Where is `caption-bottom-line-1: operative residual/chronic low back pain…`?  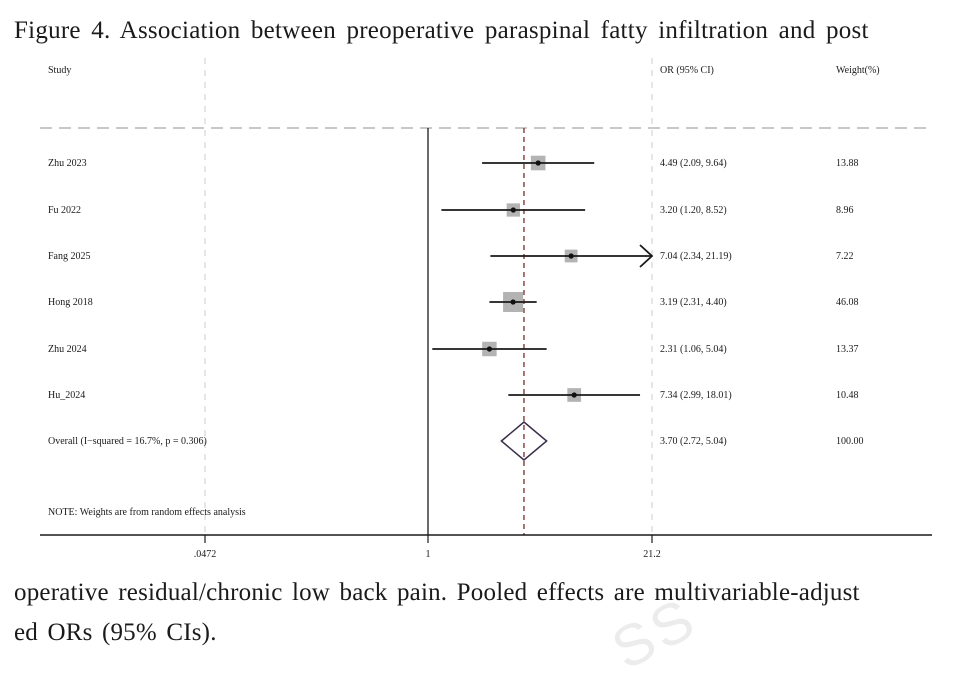
caption-bottom-line-1: operative residual/chronic low back pain… is located at coordinates (437, 592).